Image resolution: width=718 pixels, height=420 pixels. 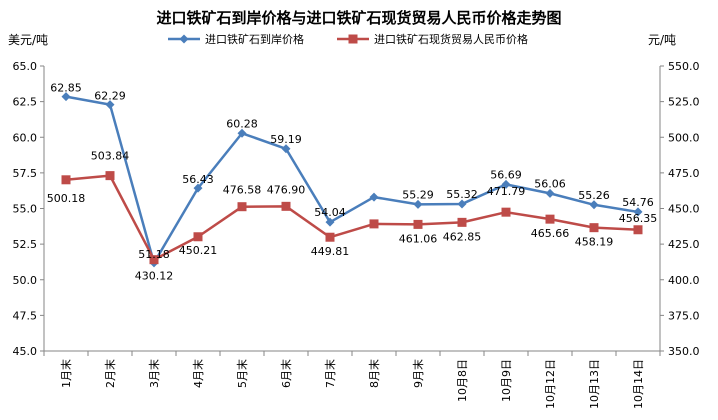 What do you see at coordinates (242, 190) in the screenshot?
I see `series-2-data-label: 476.58` at bounding box center [242, 190].